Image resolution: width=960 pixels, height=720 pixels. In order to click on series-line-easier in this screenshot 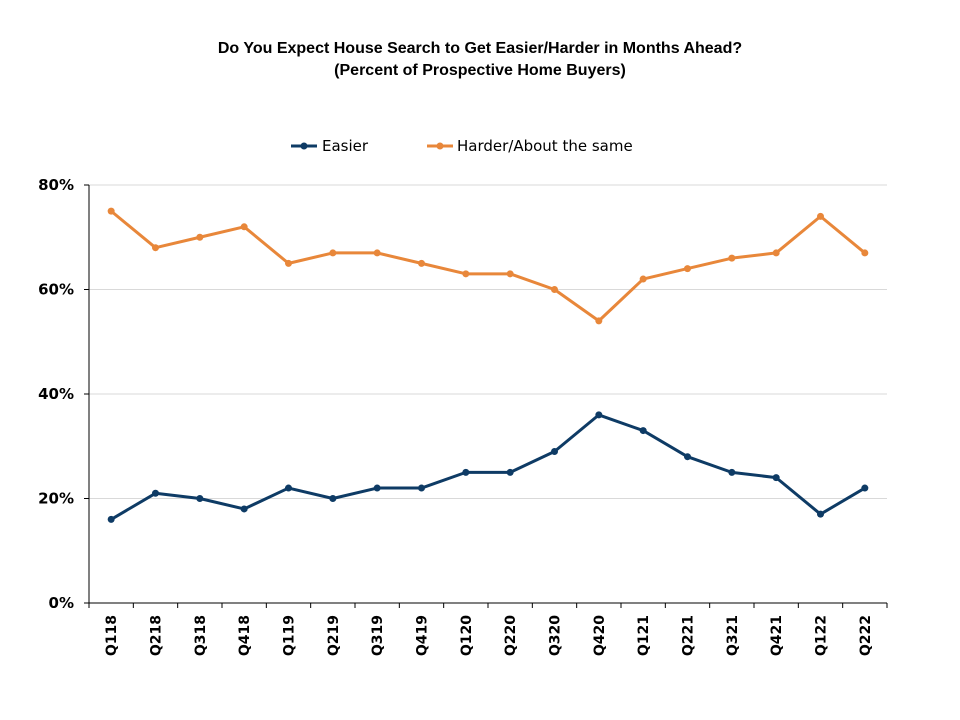, I will do `click(488, 467)`.